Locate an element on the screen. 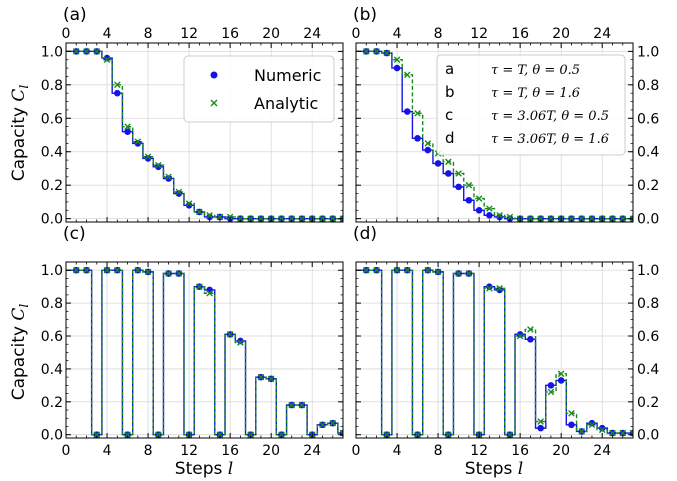 The image size is (677, 481). legend-analytic-marker is located at coordinates (214, 103).